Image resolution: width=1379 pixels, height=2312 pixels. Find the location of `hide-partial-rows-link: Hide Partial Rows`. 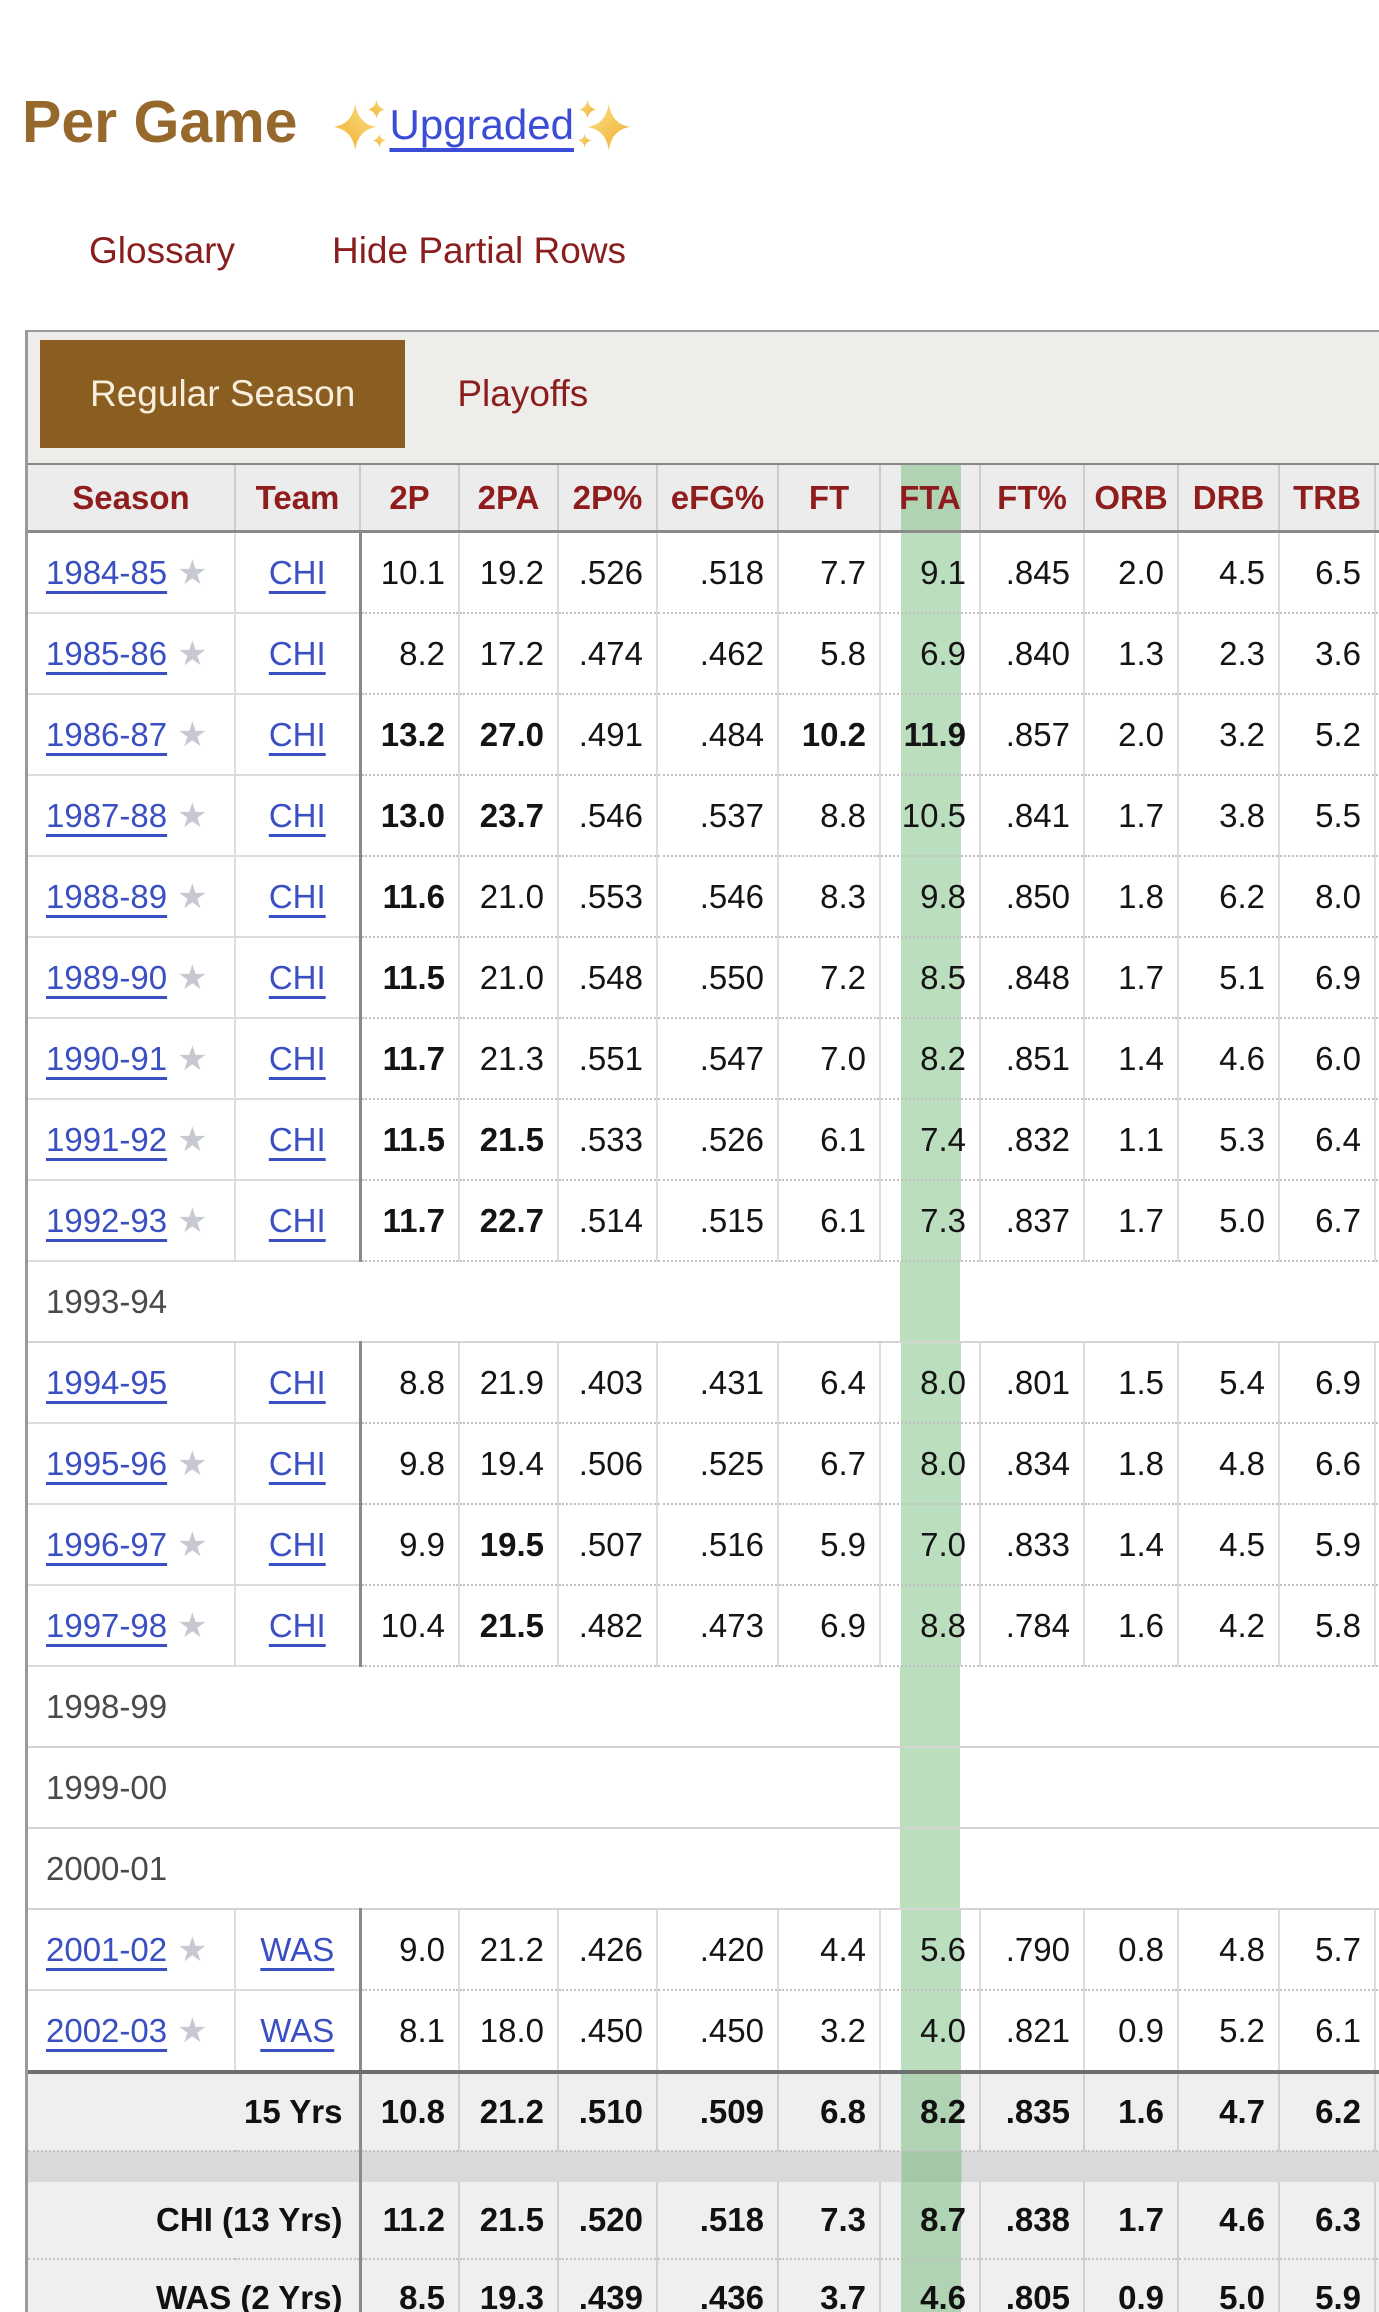

hide-partial-rows-link: Hide Partial Rows is located at coordinates (479, 250).